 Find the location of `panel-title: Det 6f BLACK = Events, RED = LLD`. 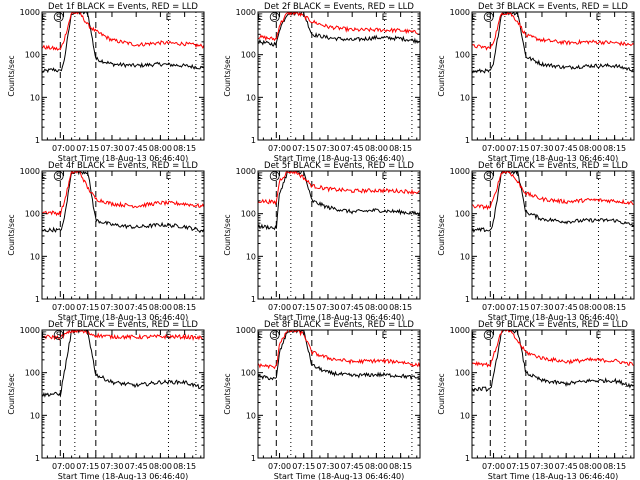

panel-title: Det 6f BLACK = Events, RED = LLD is located at coordinates (553, 166).